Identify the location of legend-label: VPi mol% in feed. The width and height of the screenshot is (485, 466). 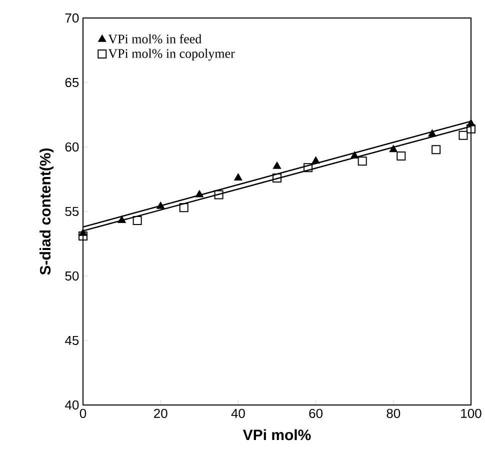
(155, 39).